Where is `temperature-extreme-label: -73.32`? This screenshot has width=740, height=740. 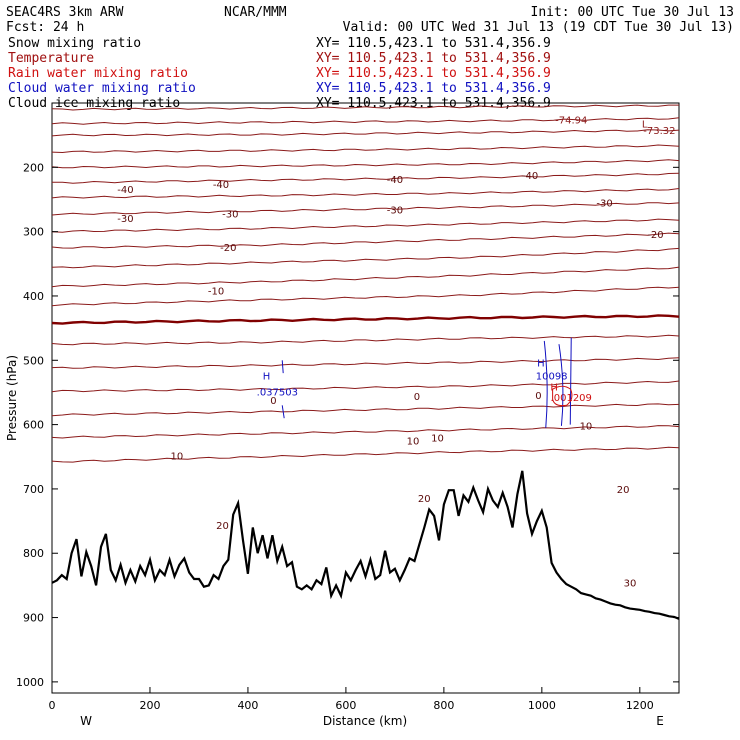 temperature-extreme-label: -73.32 is located at coordinates (659, 131).